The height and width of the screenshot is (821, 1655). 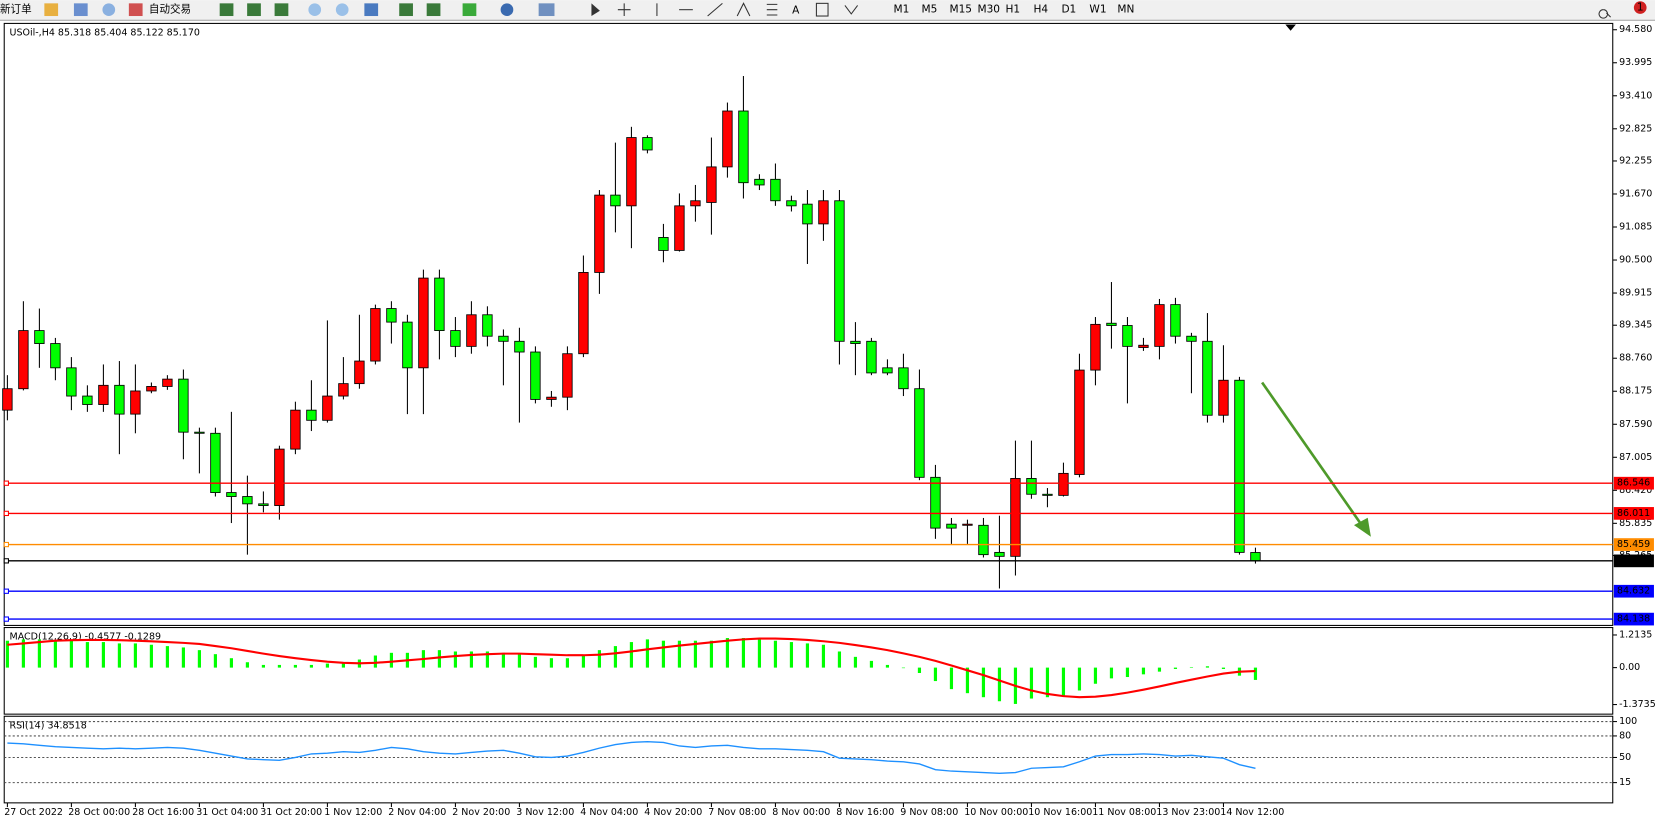 What do you see at coordinates (1633, 561) in the screenshot?
I see `level-price-box` at bounding box center [1633, 561].